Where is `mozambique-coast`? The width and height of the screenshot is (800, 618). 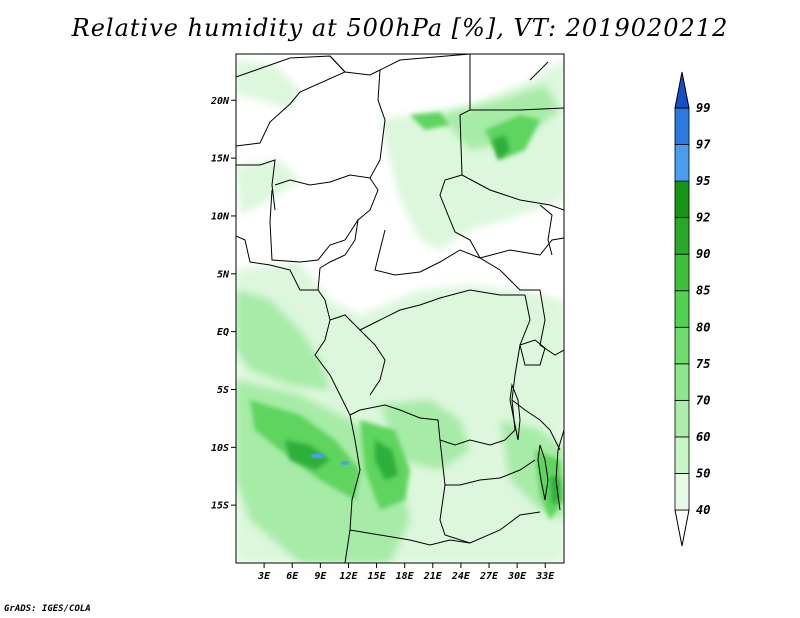
mozambique-coast is located at coordinates (559, 470).